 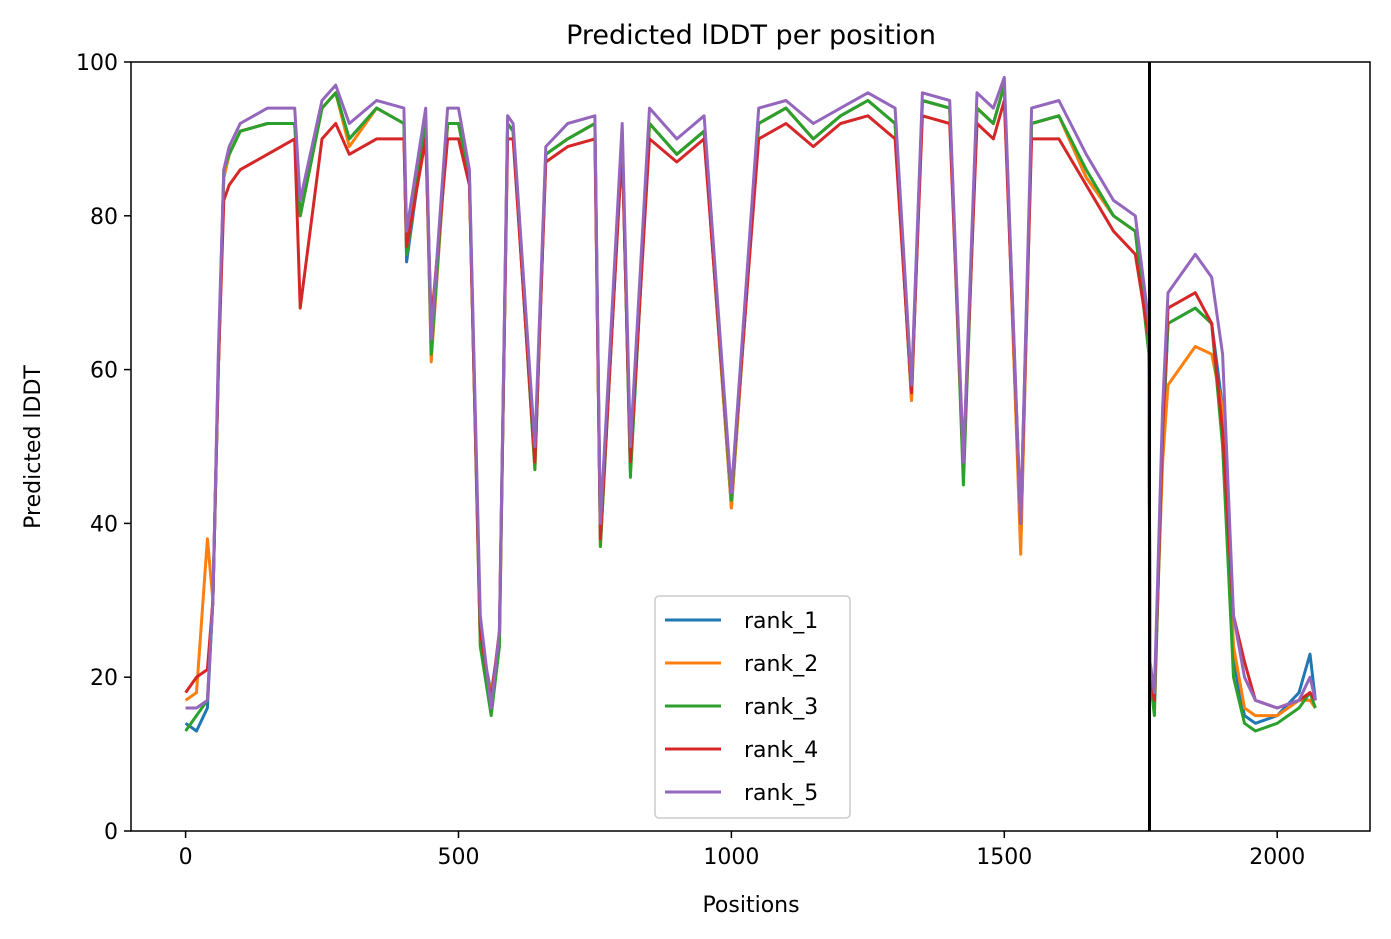 What do you see at coordinates (781, 664) in the screenshot?
I see `legend-label-rank_2: rank_2` at bounding box center [781, 664].